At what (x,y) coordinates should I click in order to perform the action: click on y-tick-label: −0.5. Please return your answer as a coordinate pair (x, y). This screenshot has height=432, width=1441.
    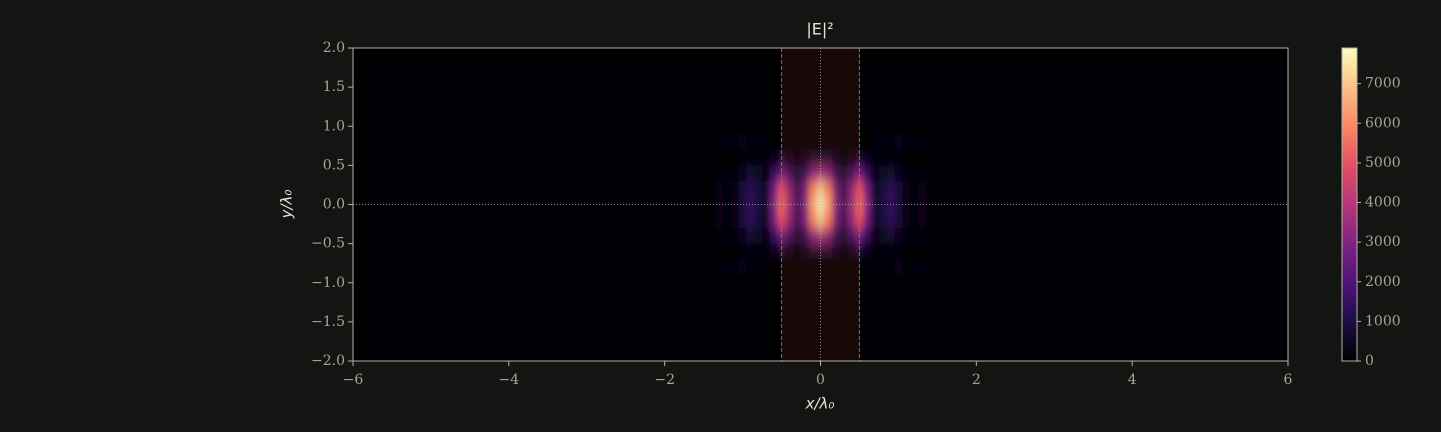
    Looking at the image, I should click on (328, 244).